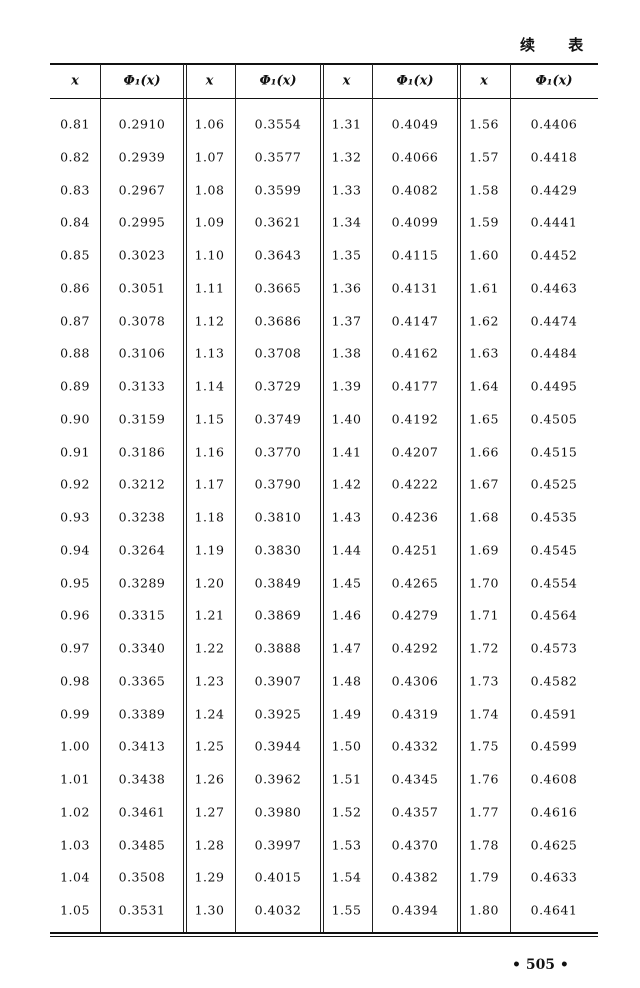 The width and height of the screenshot is (640, 988). I want to click on x-value-cell: 1.42, so click(346, 484).